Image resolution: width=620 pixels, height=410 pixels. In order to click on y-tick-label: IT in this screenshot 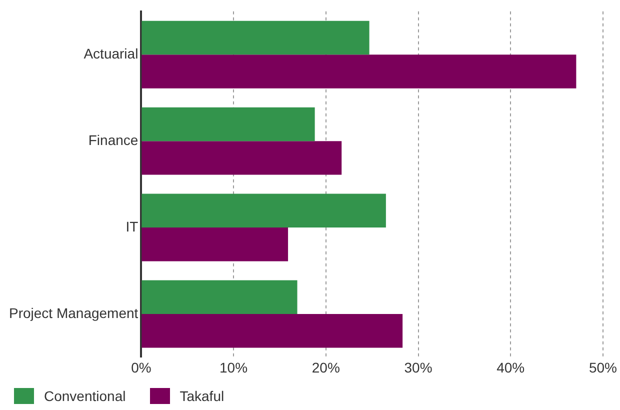, I will do `click(132, 226)`.